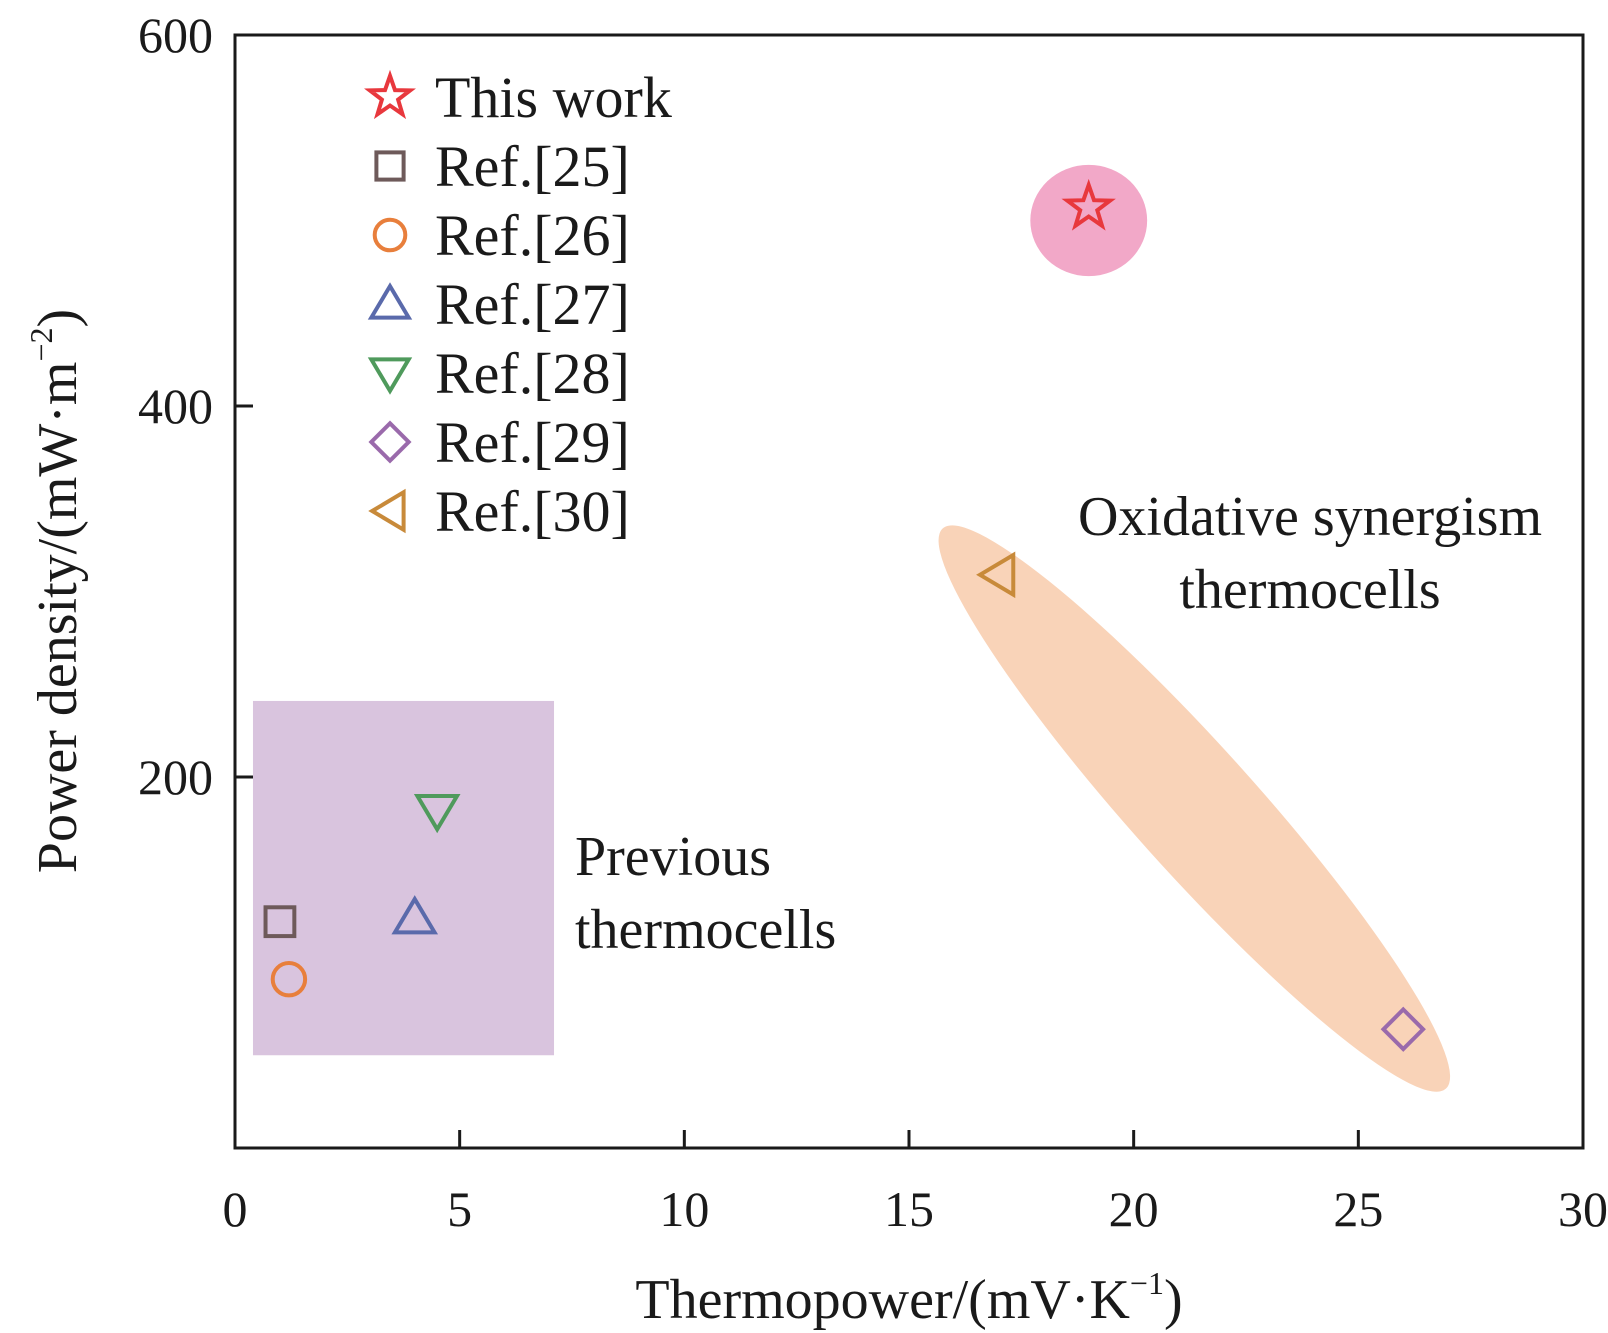  Describe the element at coordinates (390, 442) in the screenshot. I see `legend-marker-diamond` at that location.